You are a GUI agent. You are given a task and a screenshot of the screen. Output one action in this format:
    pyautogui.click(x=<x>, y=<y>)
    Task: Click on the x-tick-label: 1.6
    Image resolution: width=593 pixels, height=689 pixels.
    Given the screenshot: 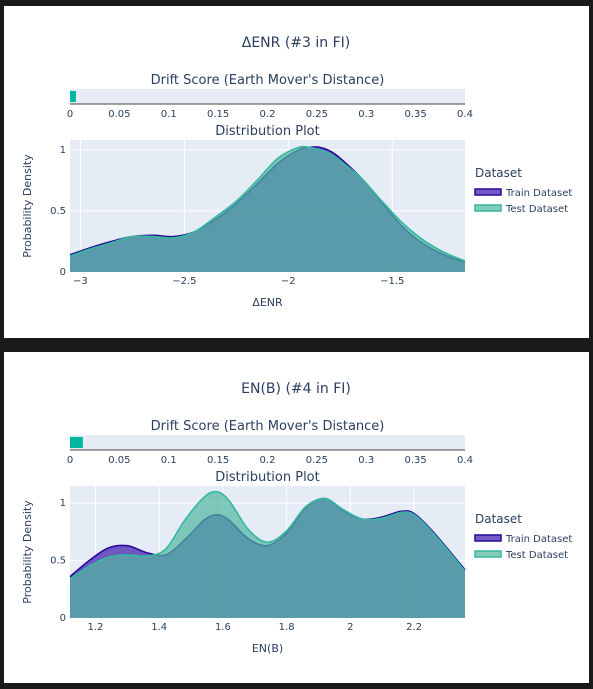 What is the action you would take?
    pyautogui.click(x=223, y=627)
    